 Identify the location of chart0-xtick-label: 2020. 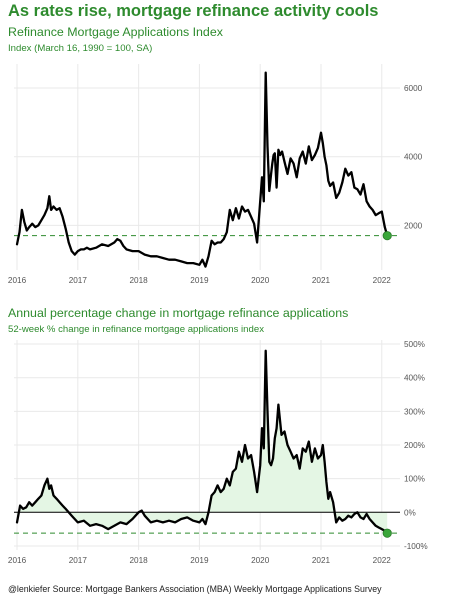
(260, 280).